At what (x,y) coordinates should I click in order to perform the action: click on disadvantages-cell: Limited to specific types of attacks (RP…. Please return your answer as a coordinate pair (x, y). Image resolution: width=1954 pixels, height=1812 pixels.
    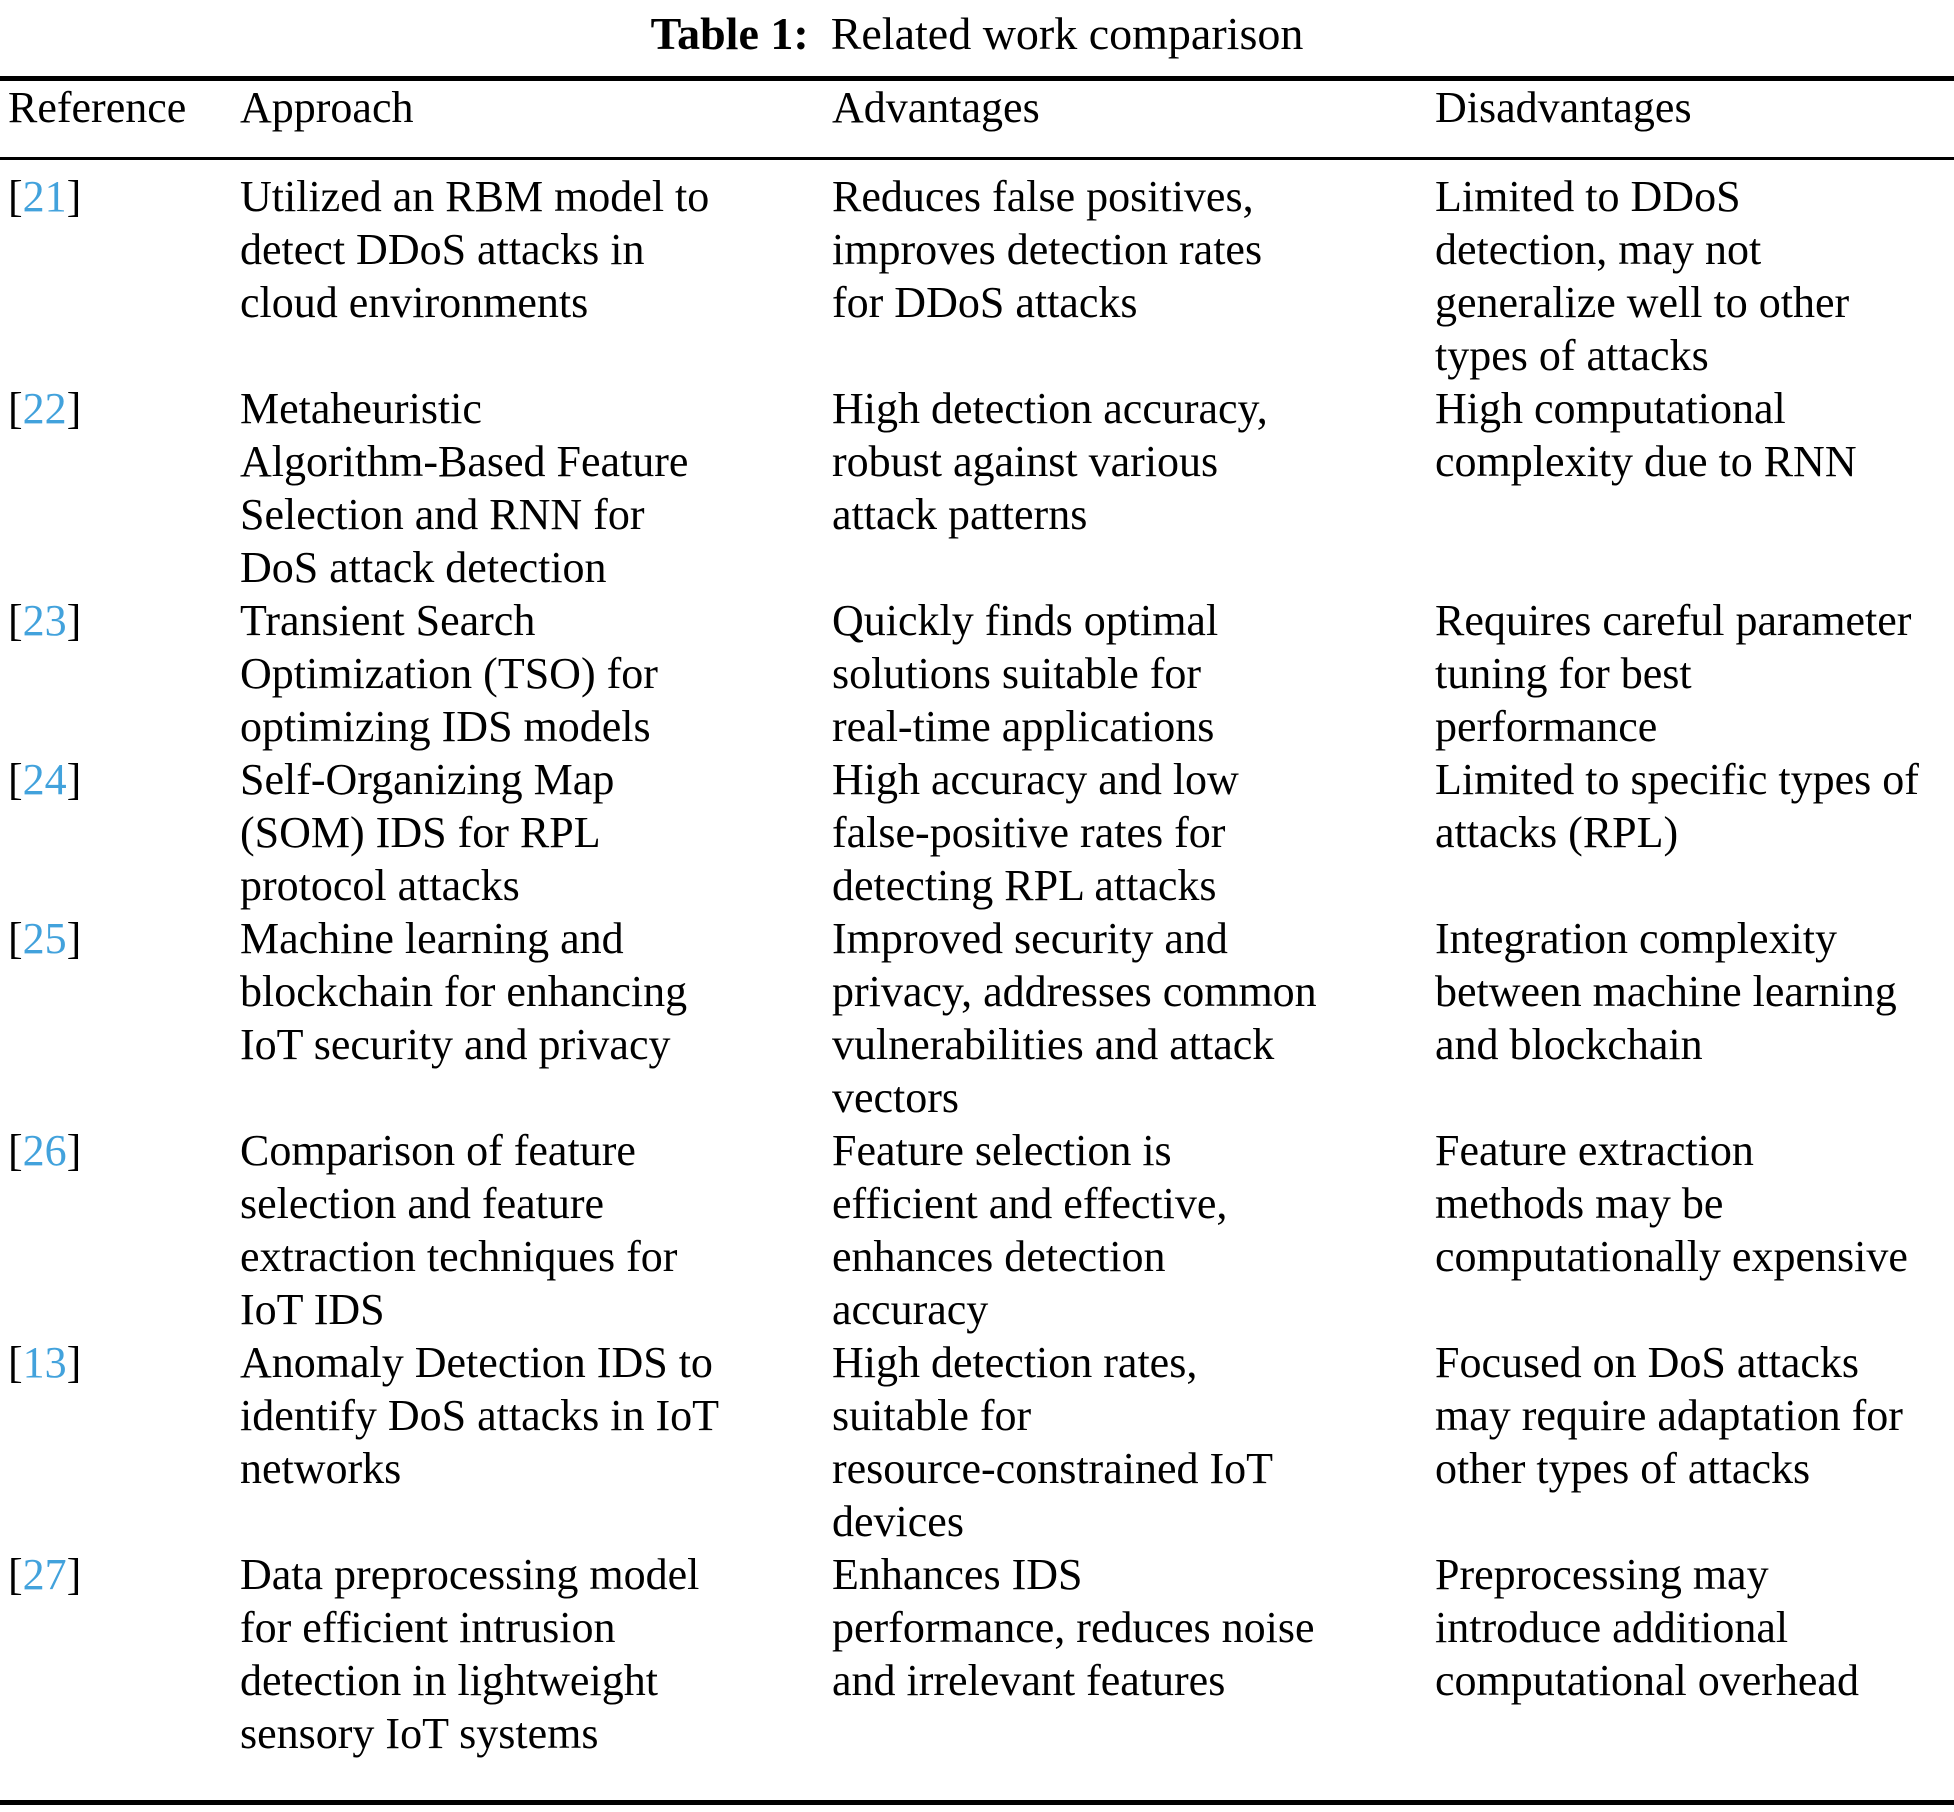
    Looking at the image, I should click on (1677, 806).